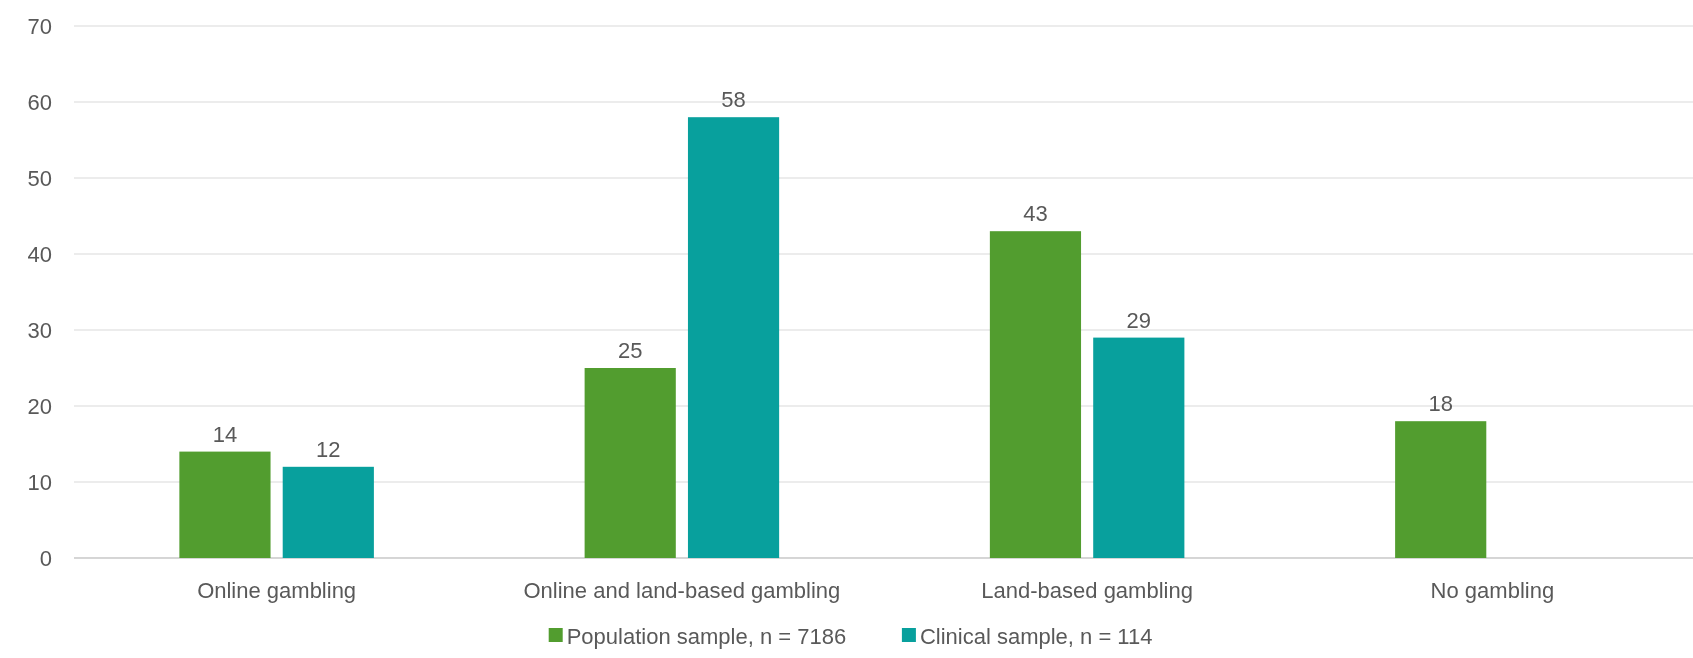  Describe the element at coordinates (630, 350) in the screenshot. I see `data-label: 25` at that location.